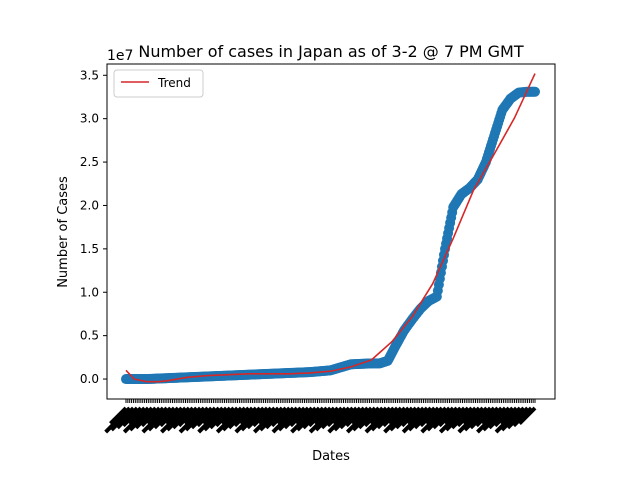 Image resolution: width=640 pixels, height=480 pixels. What do you see at coordinates (174, 83) in the screenshot?
I see `legend-trend-label: Trend` at bounding box center [174, 83].